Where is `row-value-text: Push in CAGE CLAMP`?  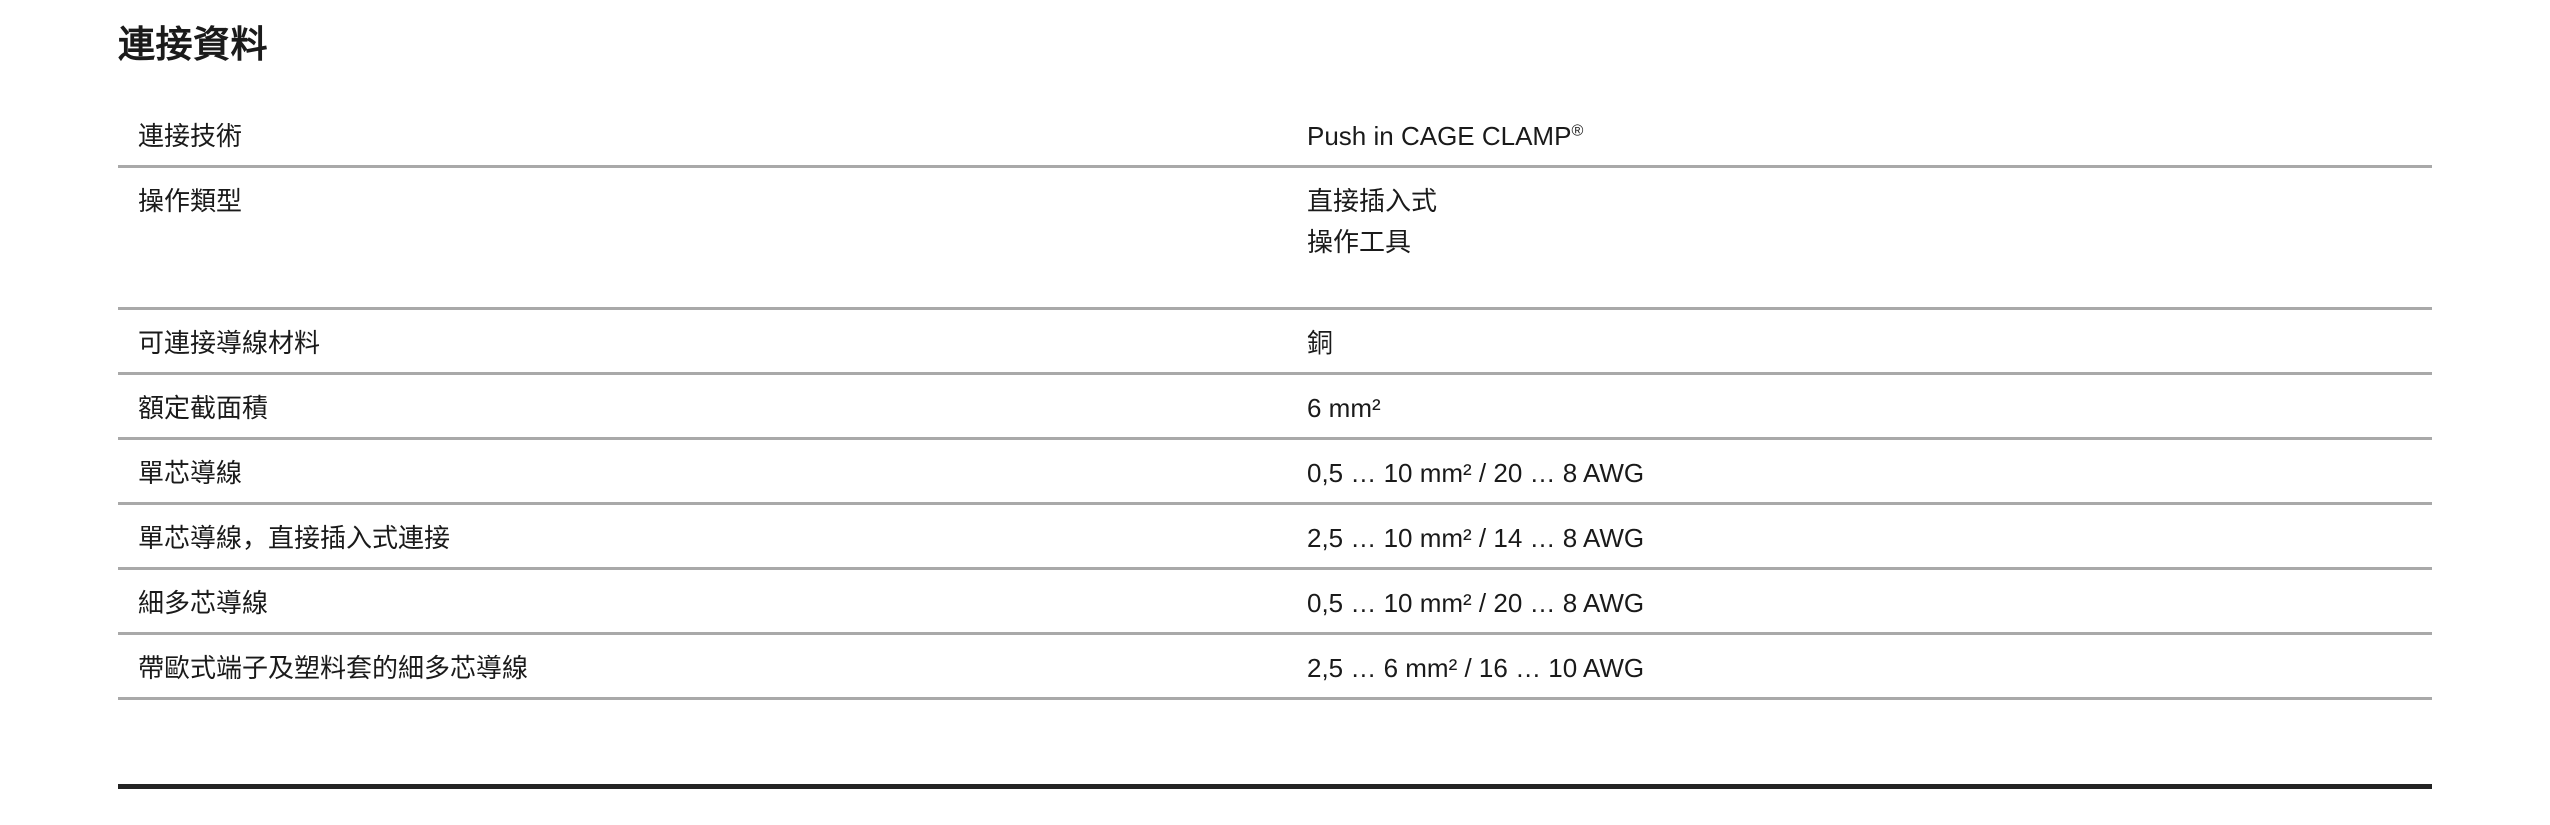
row-value-text: Push in CAGE CLAMP is located at coordinates (1439, 136).